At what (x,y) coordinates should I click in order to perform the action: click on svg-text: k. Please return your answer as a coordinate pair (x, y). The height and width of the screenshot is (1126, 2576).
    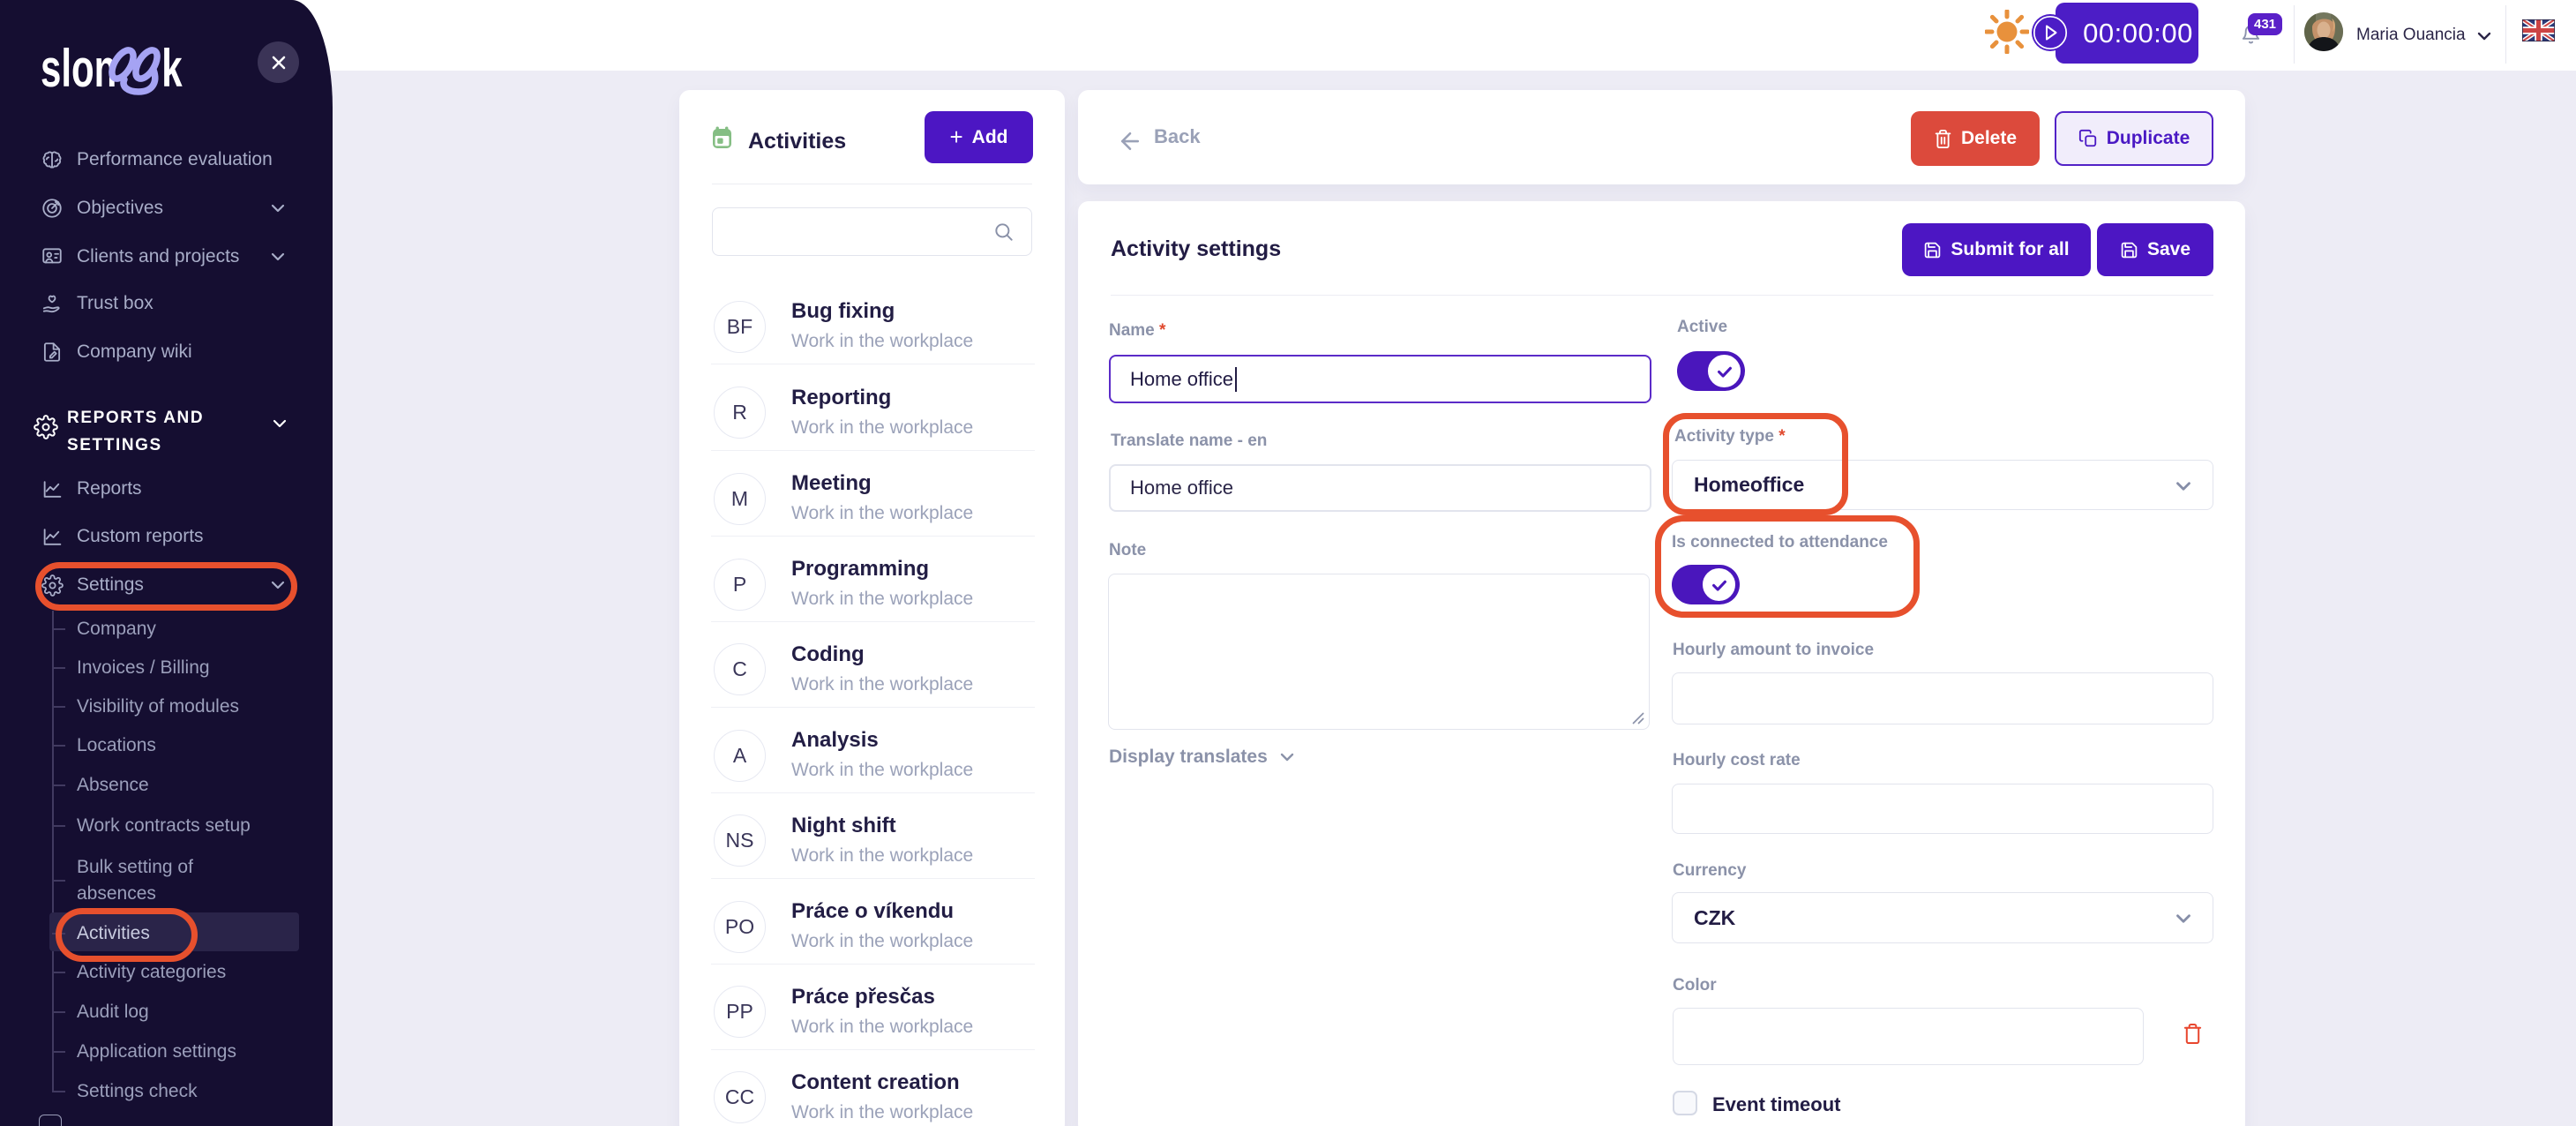
    Looking at the image, I should click on (172, 70).